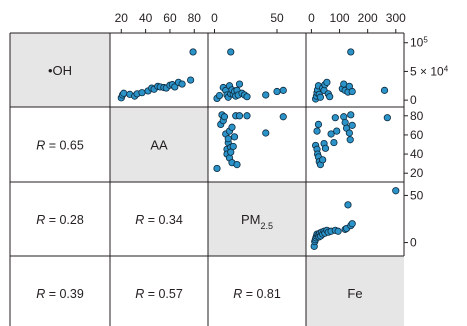 The width and height of the screenshot is (467, 326). I want to click on diagonal-cell-pm, so click(257, 219).